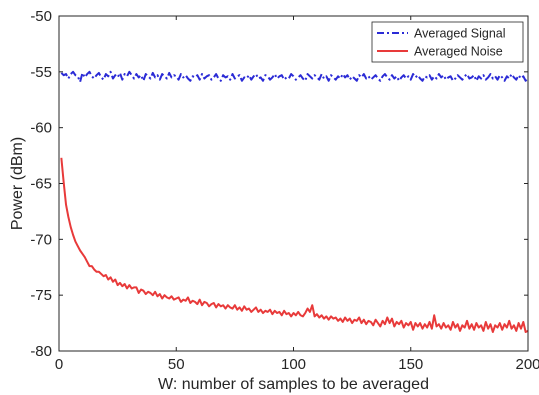 Image resolution: width=539 pixels, height=395 pixels. What do you see at coordinates (41, 351) in the screenshot?
I see `y-tick-label: -80` at bounding box center [41, 351].